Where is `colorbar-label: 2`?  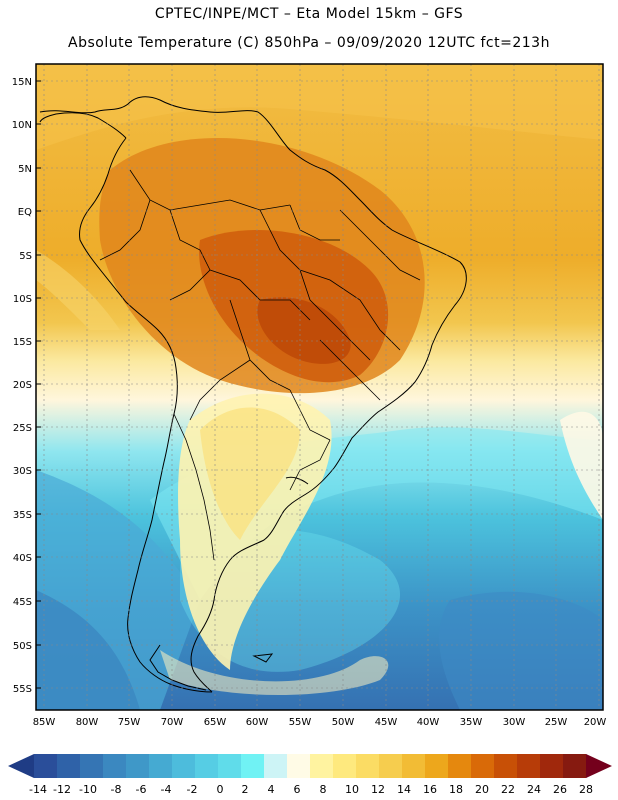 colorbar-label: 2 is located at coordinates (245, 789).